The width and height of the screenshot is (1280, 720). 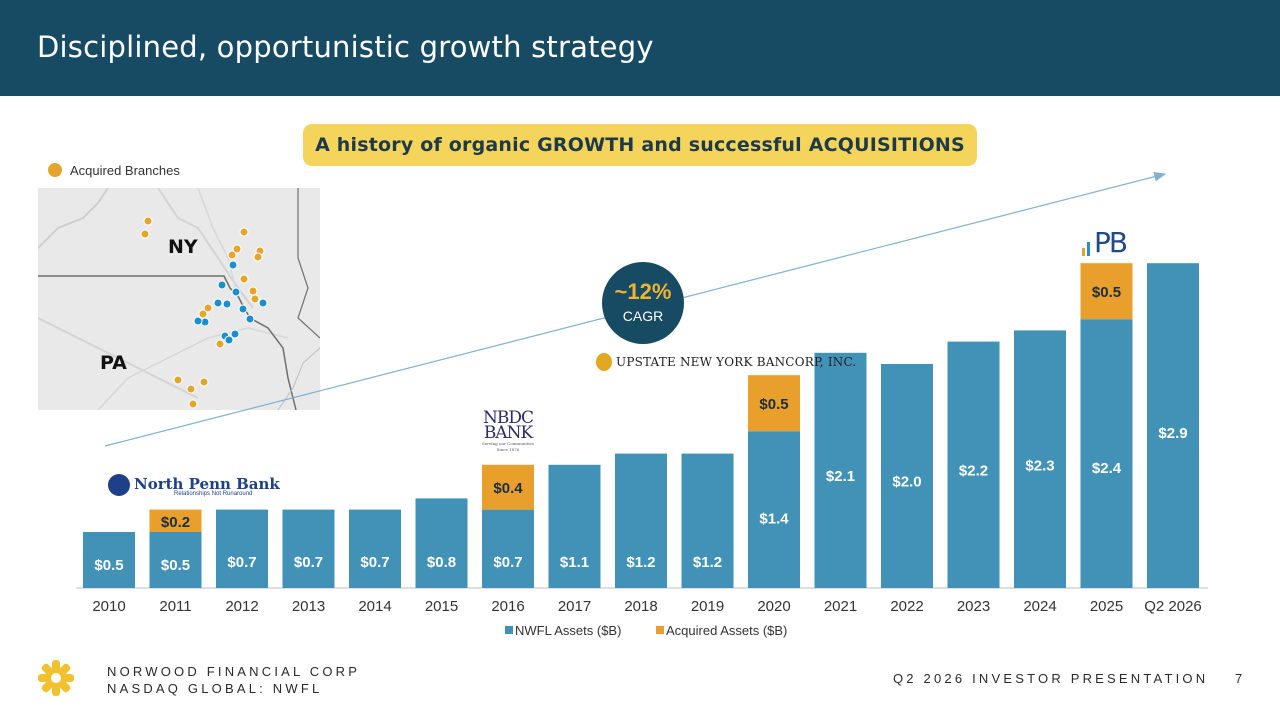 What do you see at coordinates (242, 548) in the screenshot?
I see `bar-nwfl-2012` at bounding box center [242, 548].